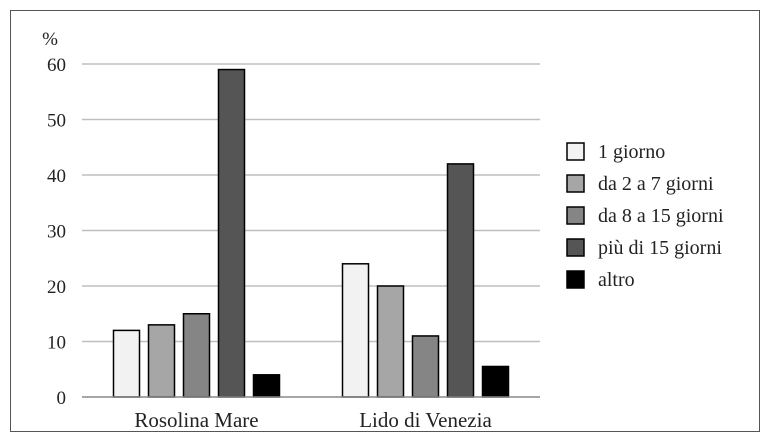 The width and height of the screenshot is (761, 433). I want to click on legend-label: da 8 a 15 giorni, so click(661, 216).